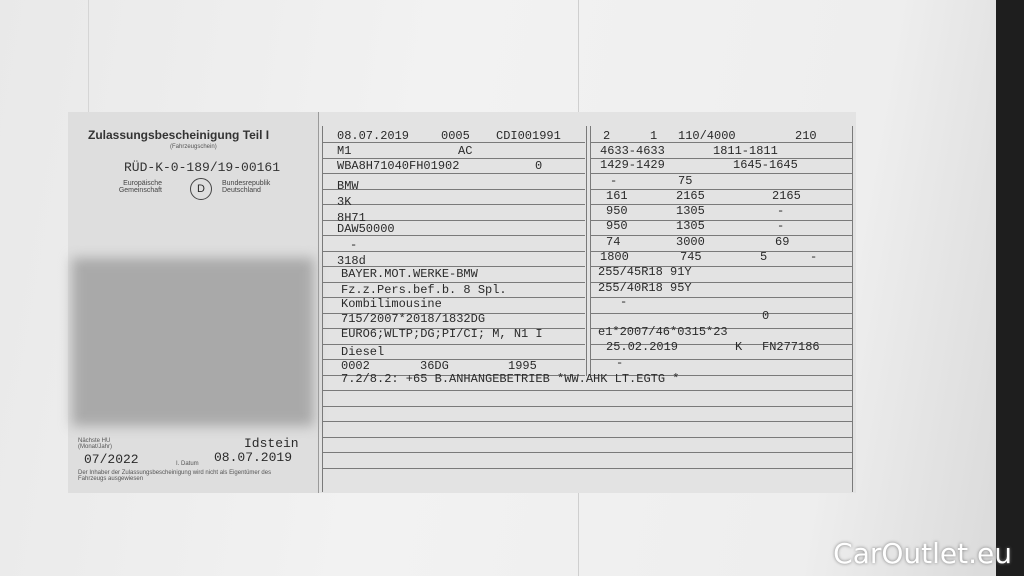 This screenshot has width=1024, height=576. What do you see at coordinates (271, 443) in the screenshot?
I see `place: Idstein` at bounding box center [271, 443].